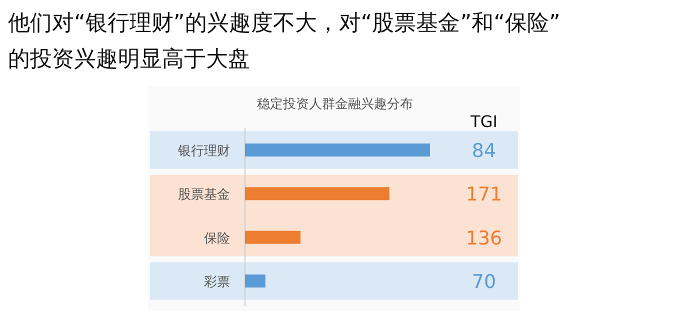 This screenshot has height=327, width=685. What do you see at coordinates (217, 238) in the screenshot?
I see `y-tick-label: 保险` at bounding box center [217, 238].